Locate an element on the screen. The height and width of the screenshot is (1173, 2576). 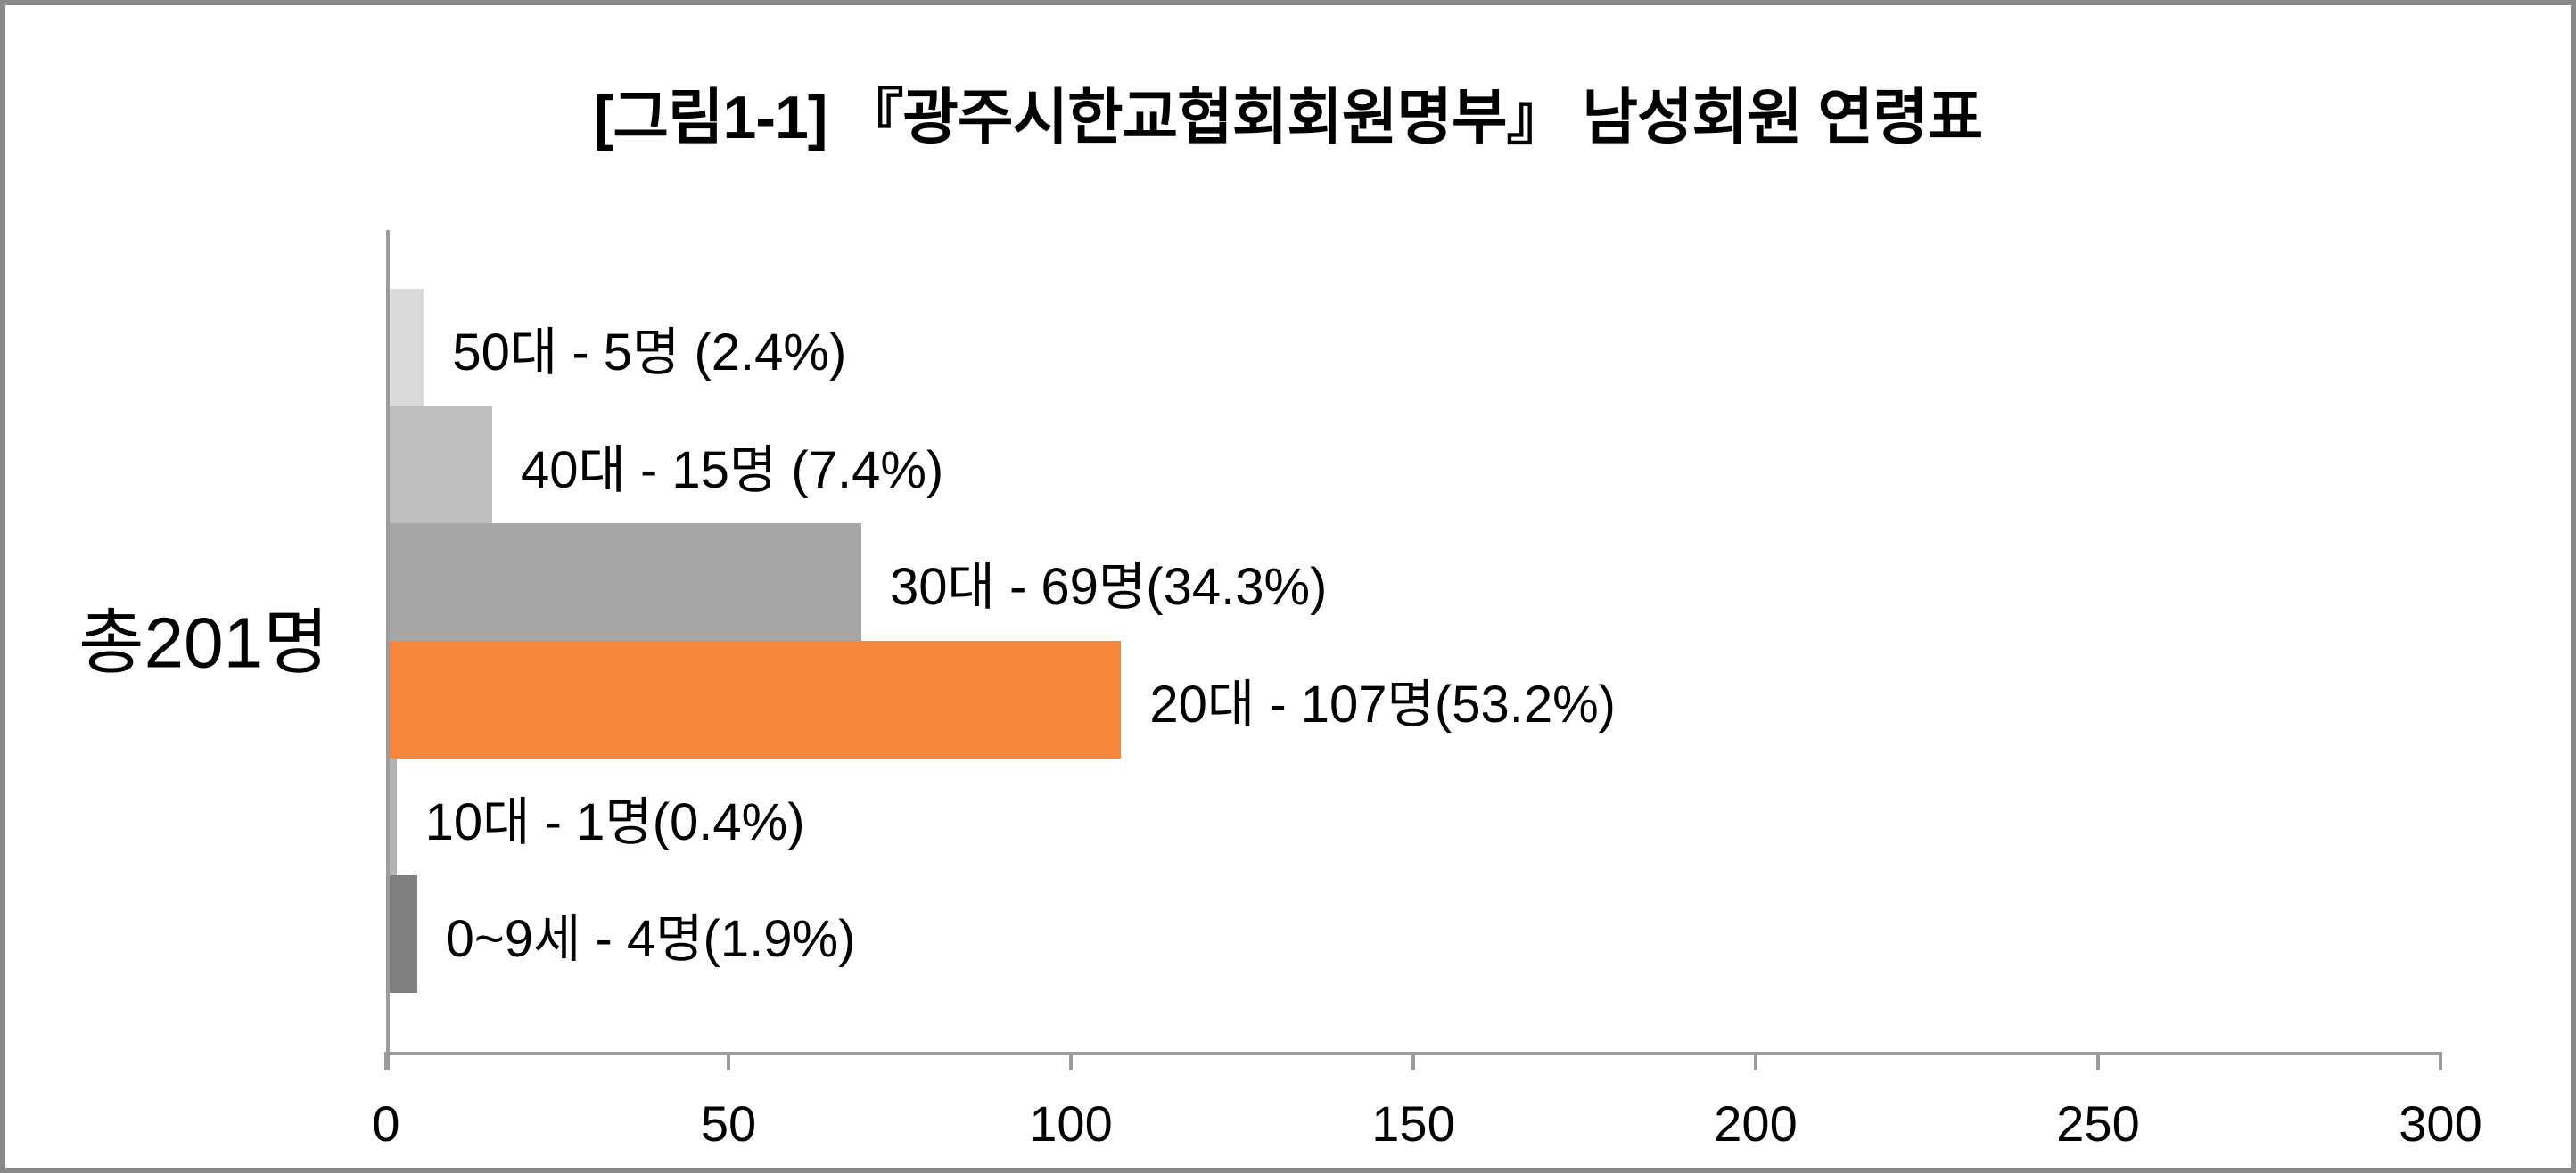
x-axis-tick-label: 200 is located at coordinates (1756, 1123).